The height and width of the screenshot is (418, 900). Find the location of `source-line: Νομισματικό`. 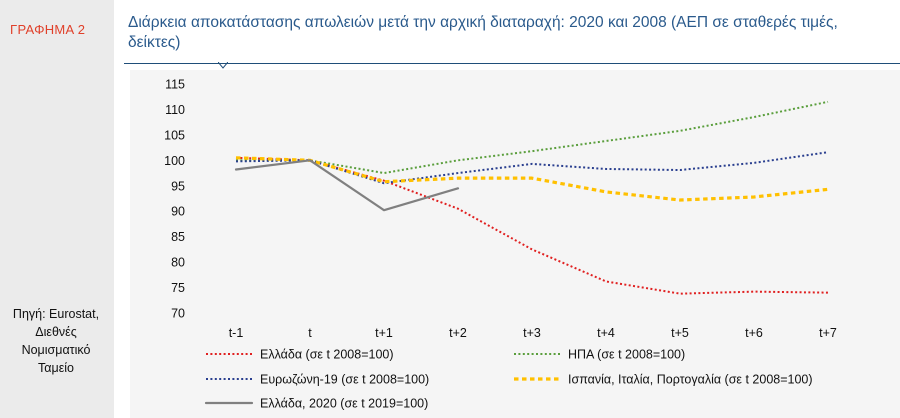

source-line: Νομισματικό is located at coordinates (56, 350).